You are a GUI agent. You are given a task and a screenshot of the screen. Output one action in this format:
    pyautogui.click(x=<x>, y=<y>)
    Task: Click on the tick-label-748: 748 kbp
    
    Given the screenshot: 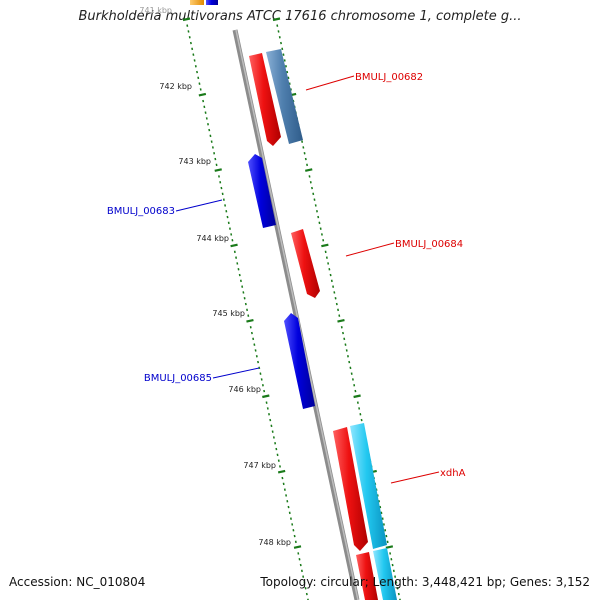 What is the action you would take?
    pyautogui.click(x=274, y=542)
    